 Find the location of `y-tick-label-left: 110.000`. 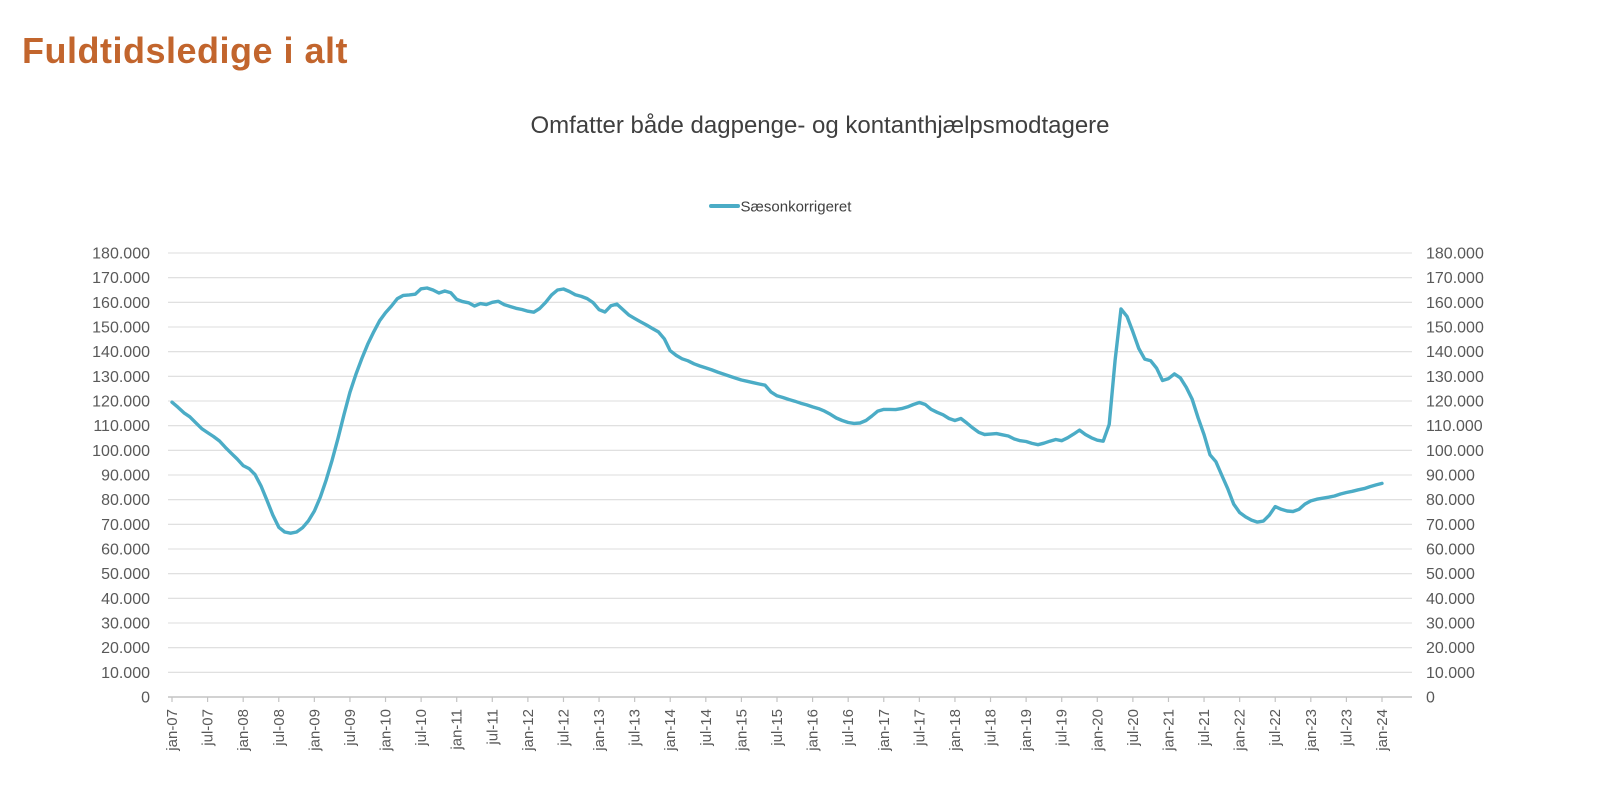

y-tick-label-left: 110.000 is located at coordinates (121, 426).